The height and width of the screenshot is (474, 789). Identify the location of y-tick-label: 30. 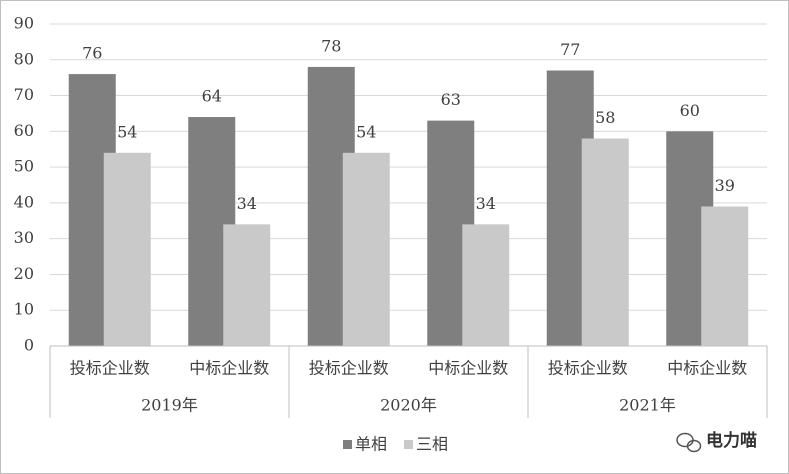
(24, 237).